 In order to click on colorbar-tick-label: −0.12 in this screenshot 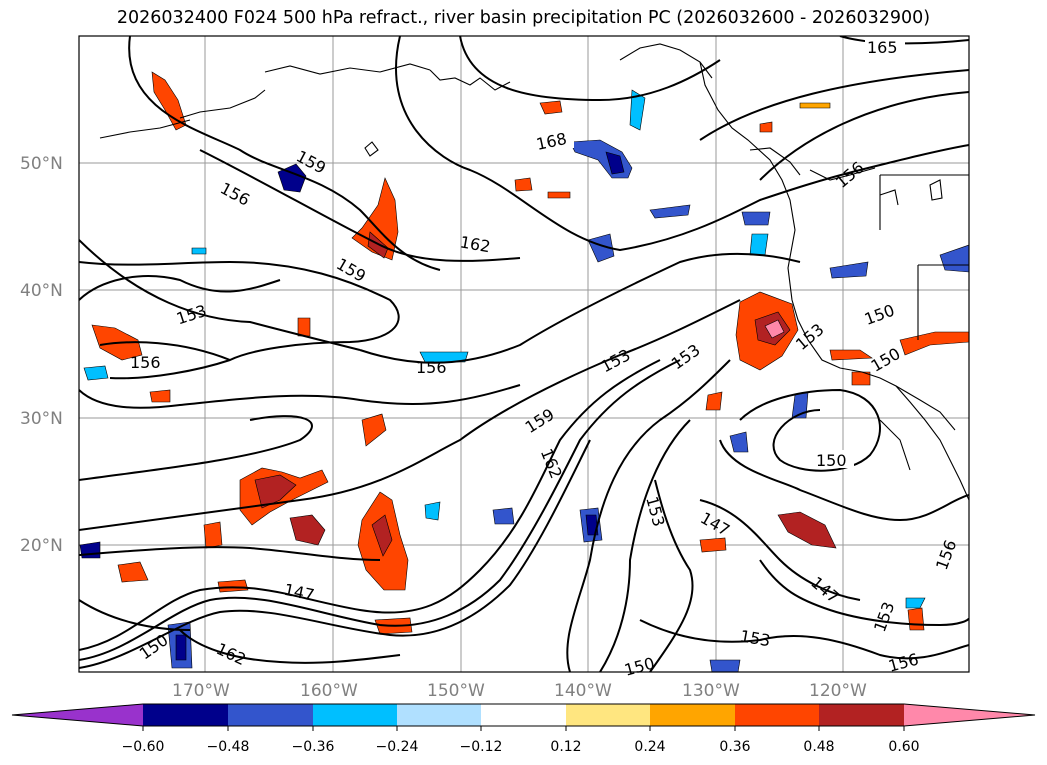, I will do `click(481, 747)`.